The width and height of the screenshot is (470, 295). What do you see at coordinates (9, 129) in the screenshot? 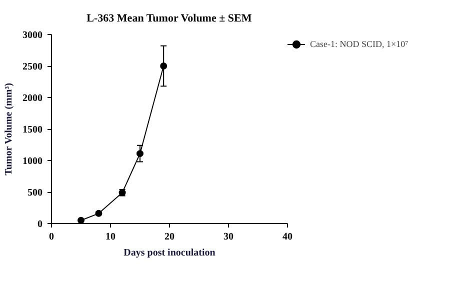
I see `y-axis-title: Tumor Volume (mm³)` at bounding box center [9, 129].